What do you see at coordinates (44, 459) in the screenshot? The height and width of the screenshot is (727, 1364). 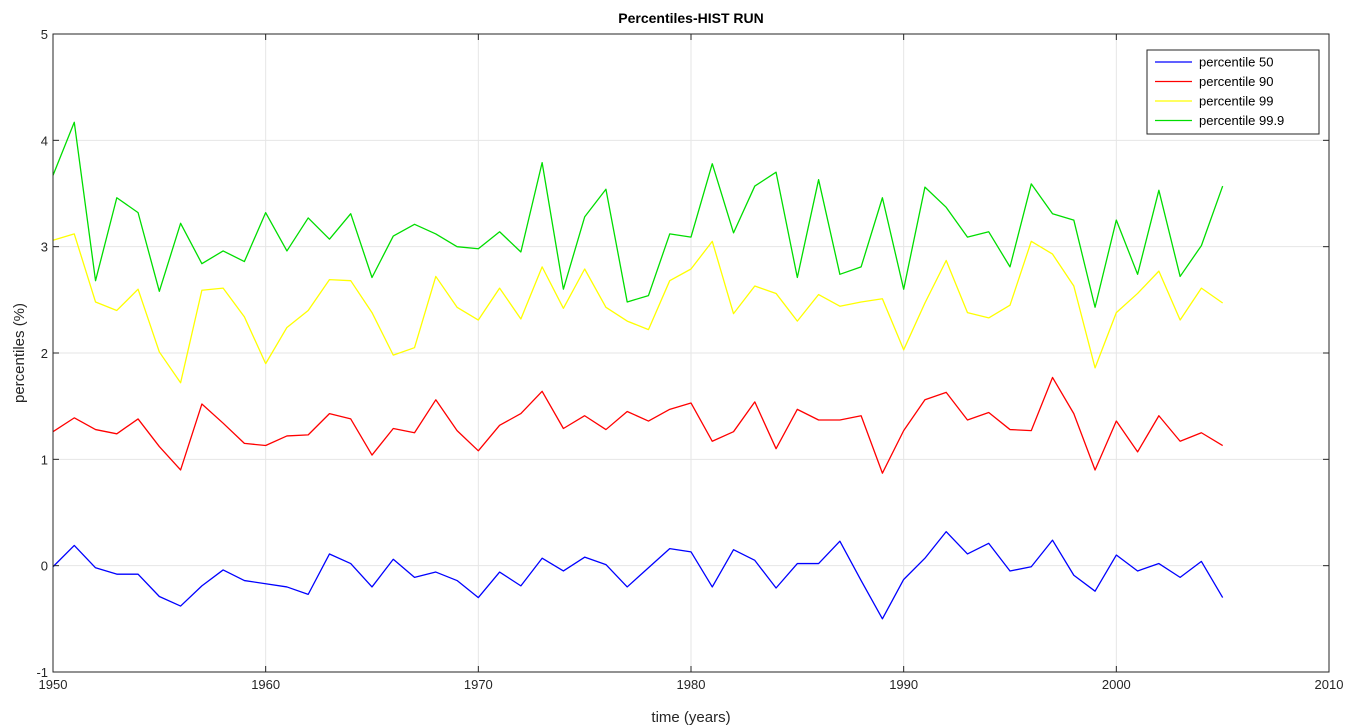 I see `y-tick-label: 1` at bounding box center [44, 459].